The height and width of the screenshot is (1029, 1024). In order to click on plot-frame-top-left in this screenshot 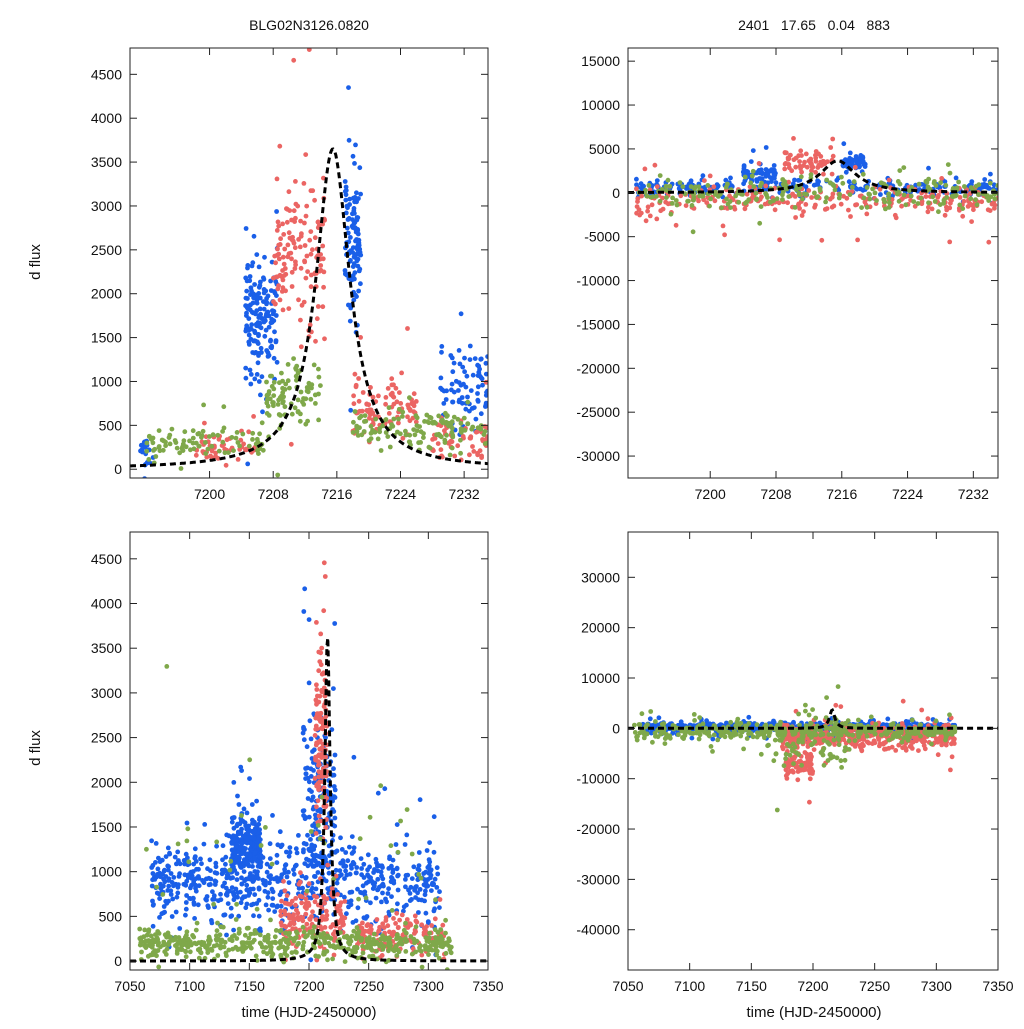, I will do `click(309, 263)`.